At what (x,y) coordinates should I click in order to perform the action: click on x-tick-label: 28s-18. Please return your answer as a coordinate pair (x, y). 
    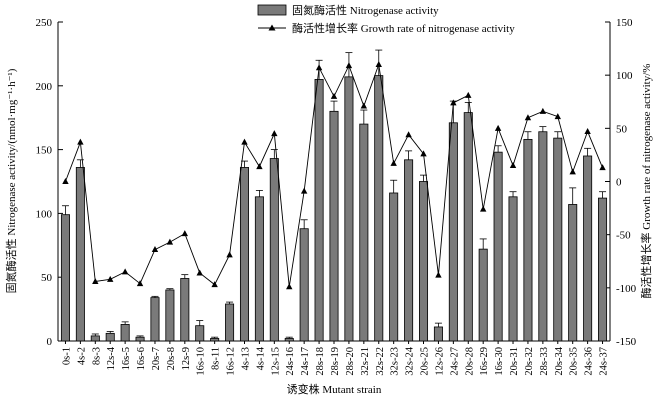
    Looking at the image, I should click on (320, 361).